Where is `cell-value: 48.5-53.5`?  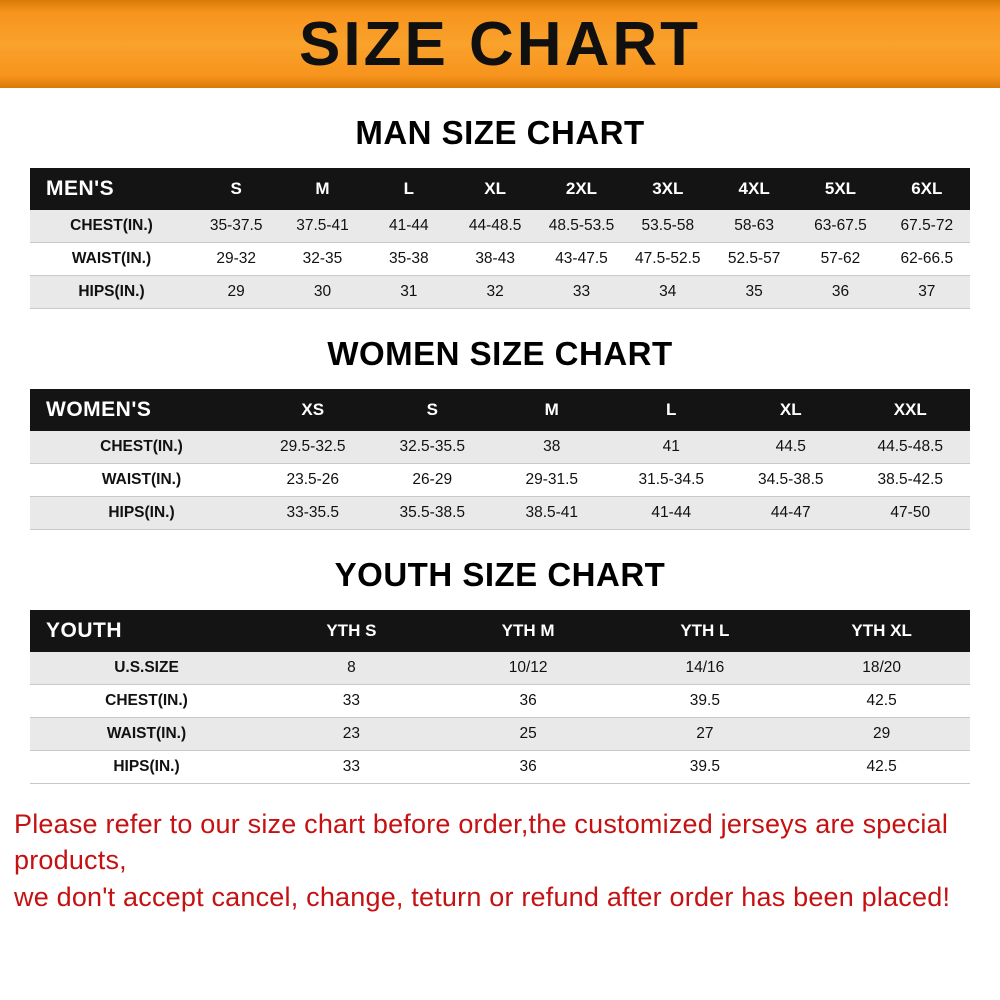 cell-value: 48.5-53.5 is located at coordinates (581, 226).